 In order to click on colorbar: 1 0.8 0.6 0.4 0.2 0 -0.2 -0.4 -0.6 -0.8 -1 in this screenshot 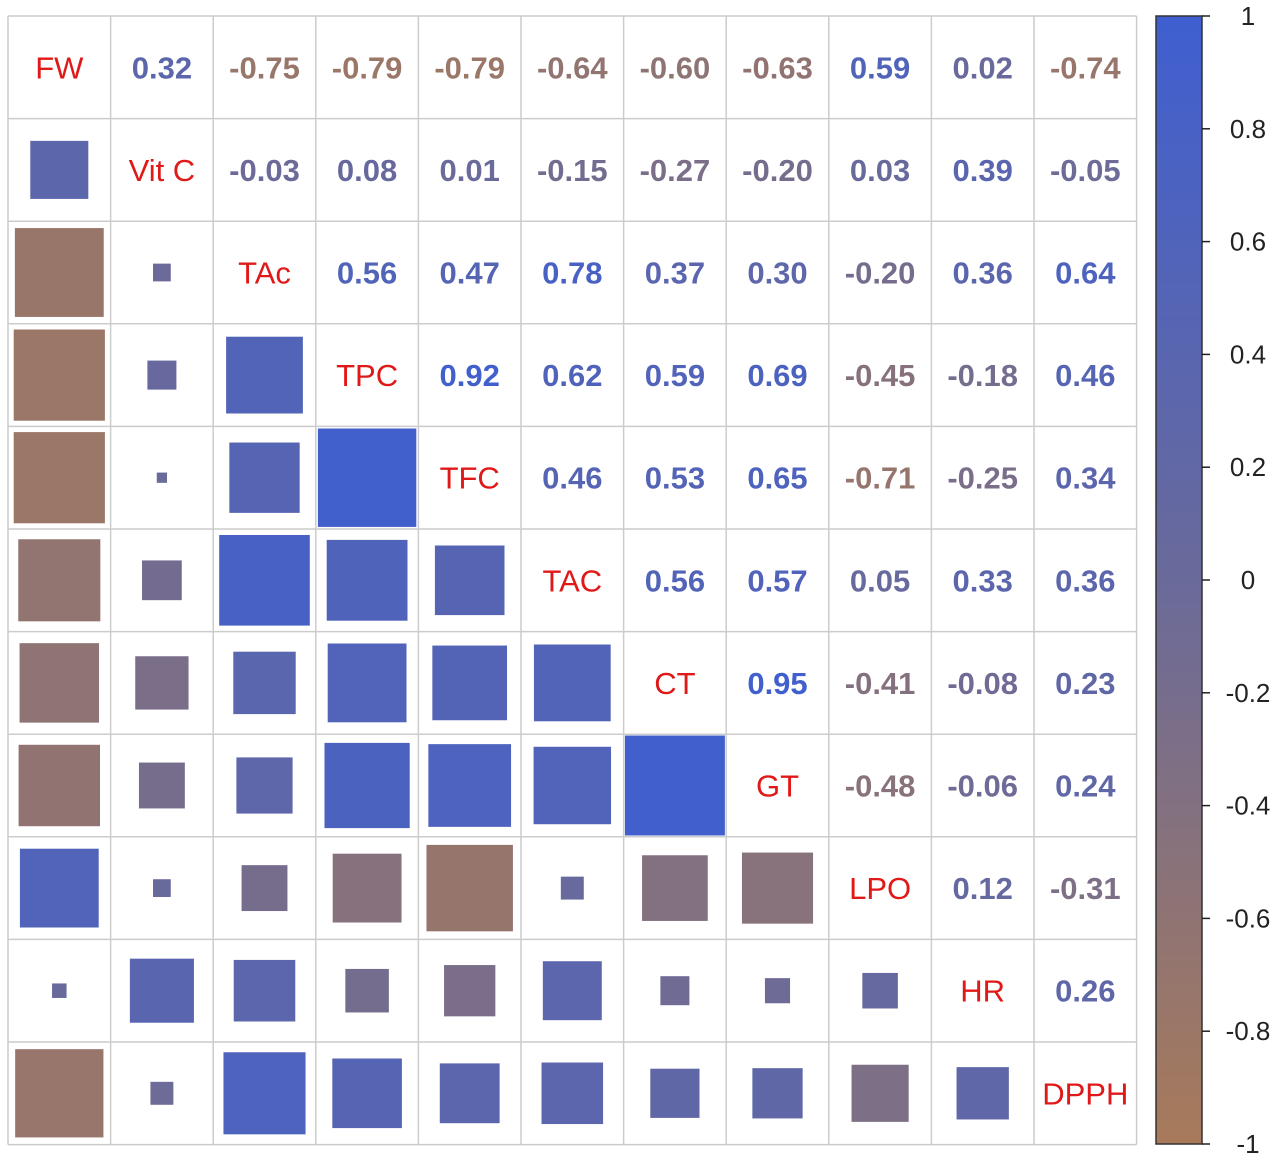, I will do `click(1213, 580)`.